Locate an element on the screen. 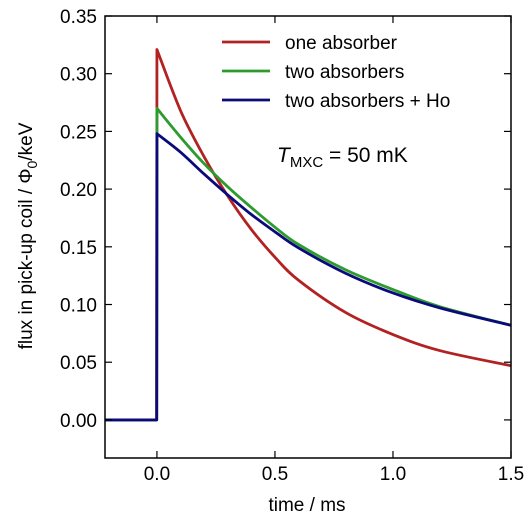 The image size is (528, 522). y-tick-label: 0.30 is located at coordinates (78, 75).